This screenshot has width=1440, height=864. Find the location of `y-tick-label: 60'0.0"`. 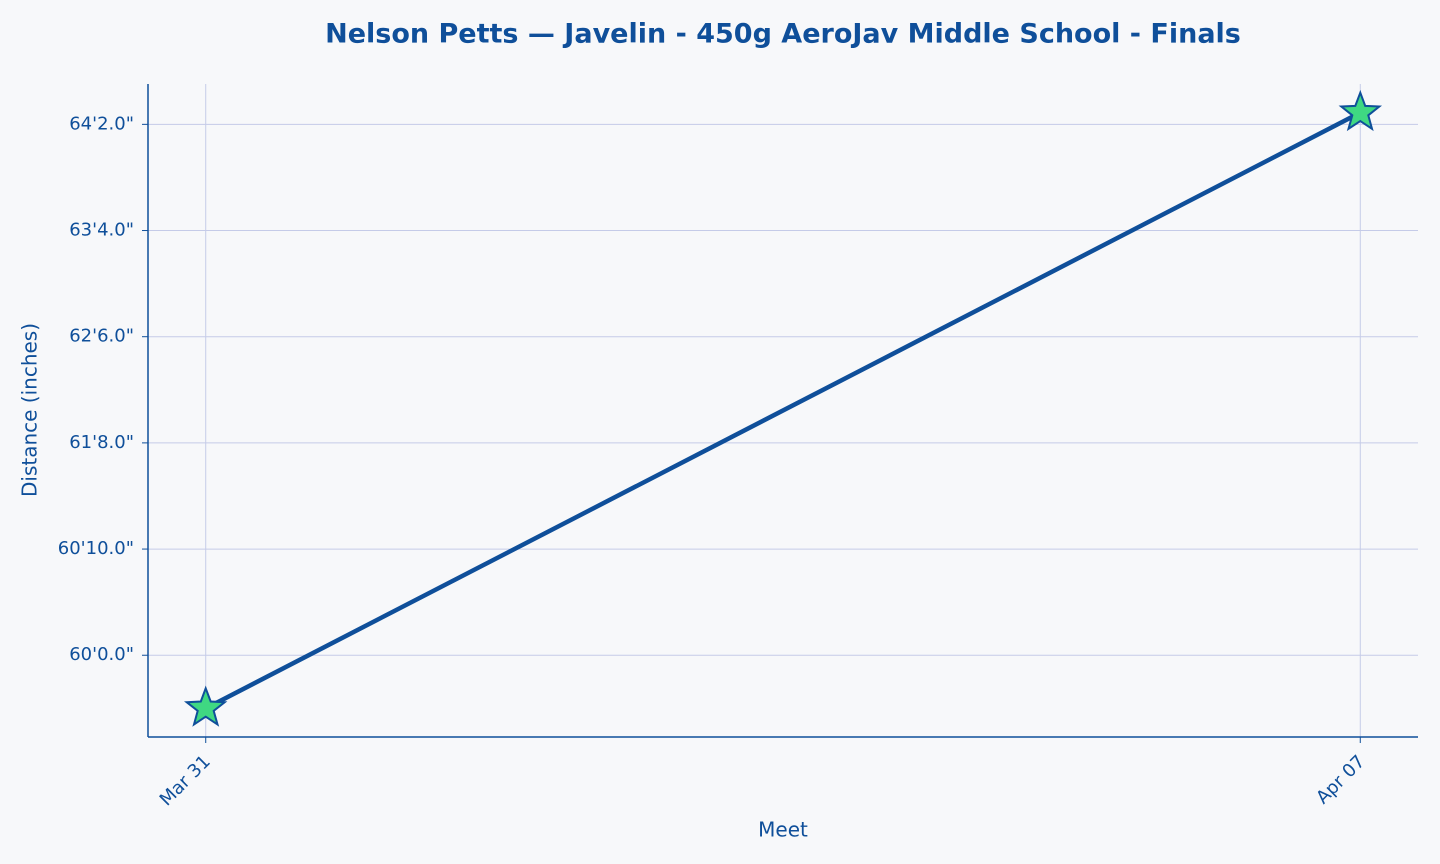

y-tick-label: 60'0.0" is located at coordinates (101, 654).